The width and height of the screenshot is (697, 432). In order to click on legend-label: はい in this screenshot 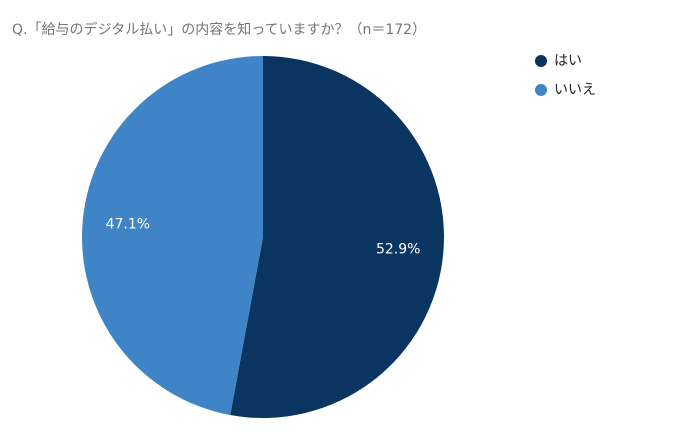, I will do `click(568, 61)`.